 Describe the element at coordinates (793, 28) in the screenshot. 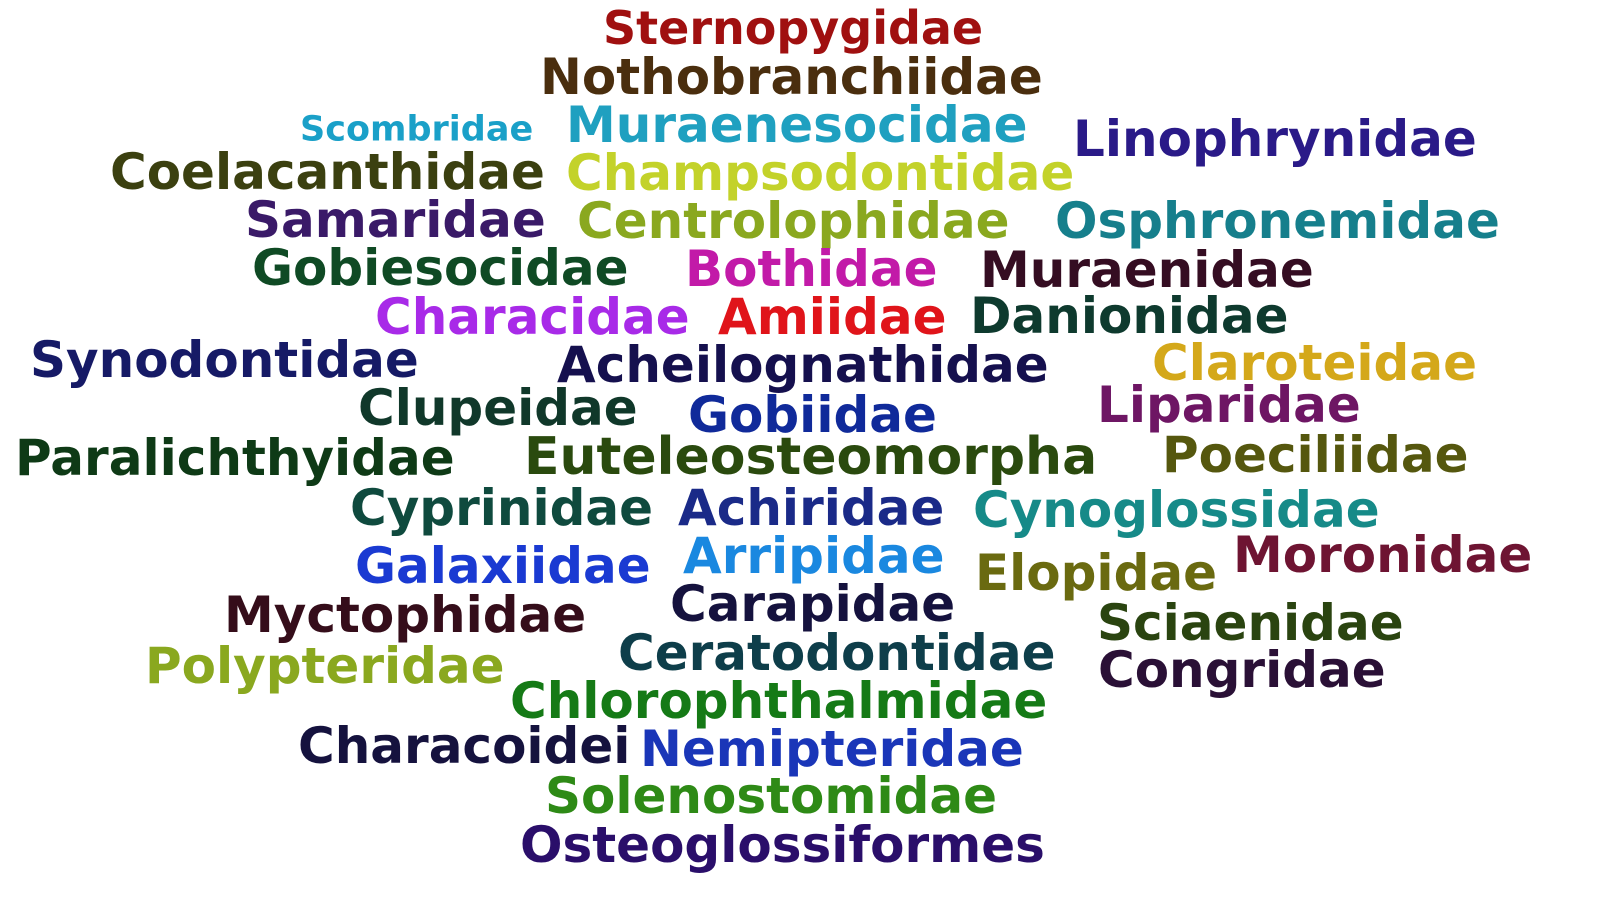

I see `word-sternopygidae: Sternopygidae` at that location.